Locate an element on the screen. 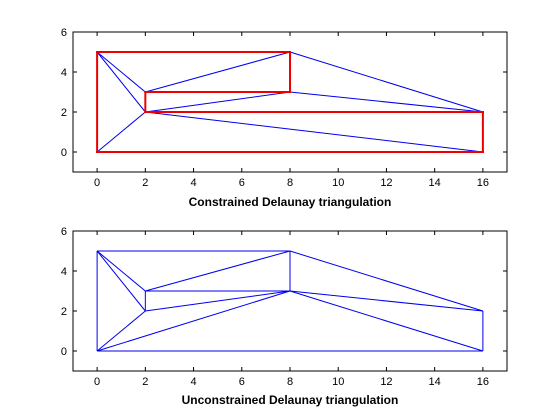  top-xlabel: Constrained Delaunay triangulation is located at coordinates (290, 202).